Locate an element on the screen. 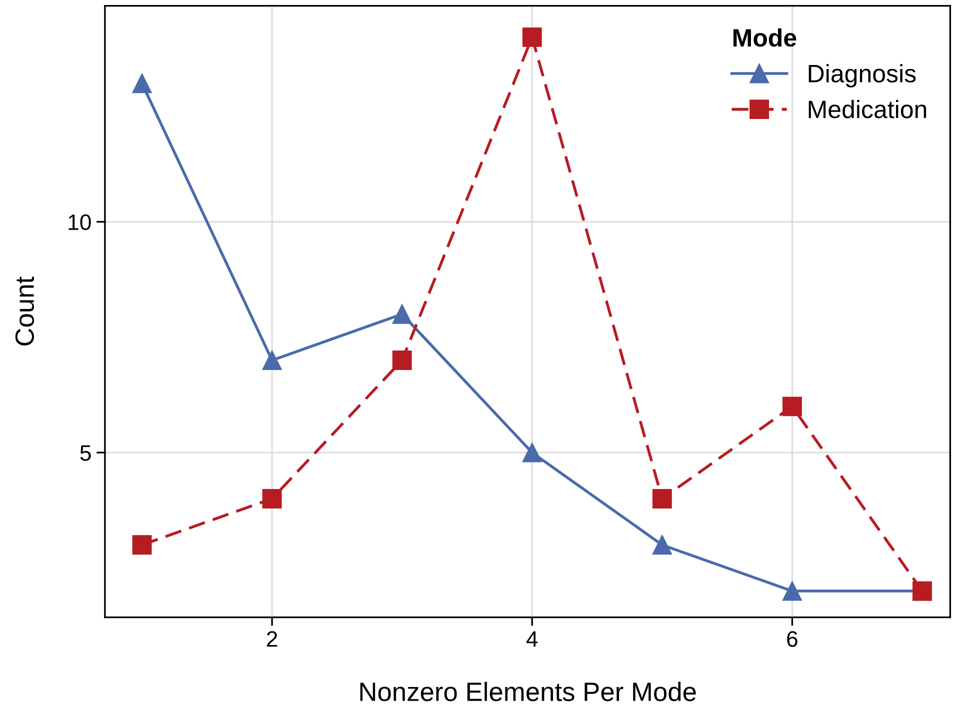  x-tick-label: 6 is located at coordinates (792, 639).